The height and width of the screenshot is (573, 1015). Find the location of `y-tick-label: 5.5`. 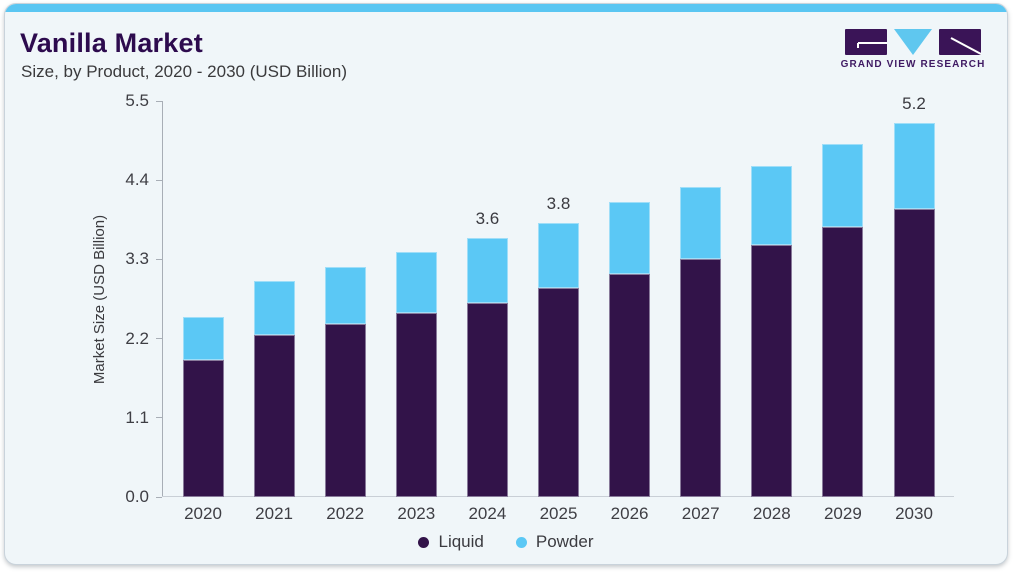

y-tick-label: 5.5 is located at coordinates (137, 100).